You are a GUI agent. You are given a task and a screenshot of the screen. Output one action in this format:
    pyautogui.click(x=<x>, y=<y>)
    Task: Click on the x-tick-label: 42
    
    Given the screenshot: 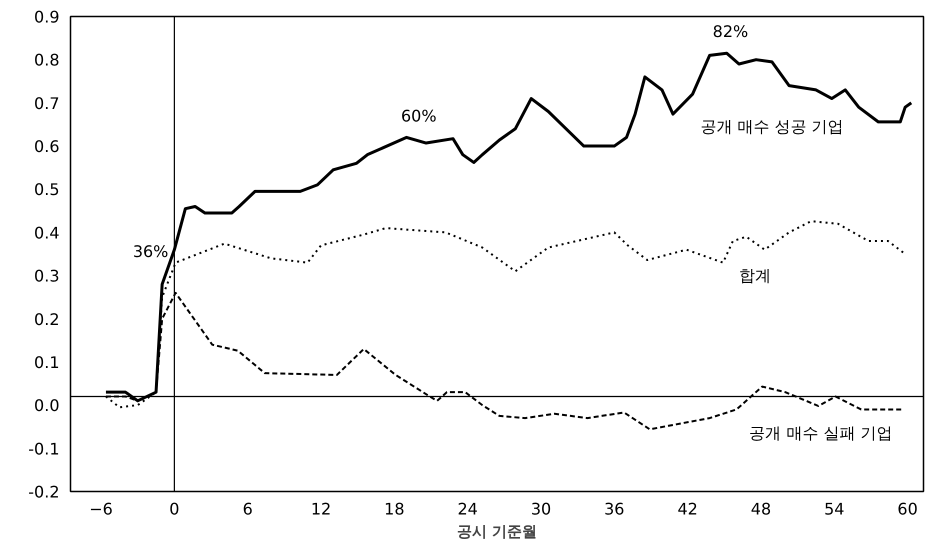 What is the action you would take?
    pyautogui.click(x=687, y=509)
    